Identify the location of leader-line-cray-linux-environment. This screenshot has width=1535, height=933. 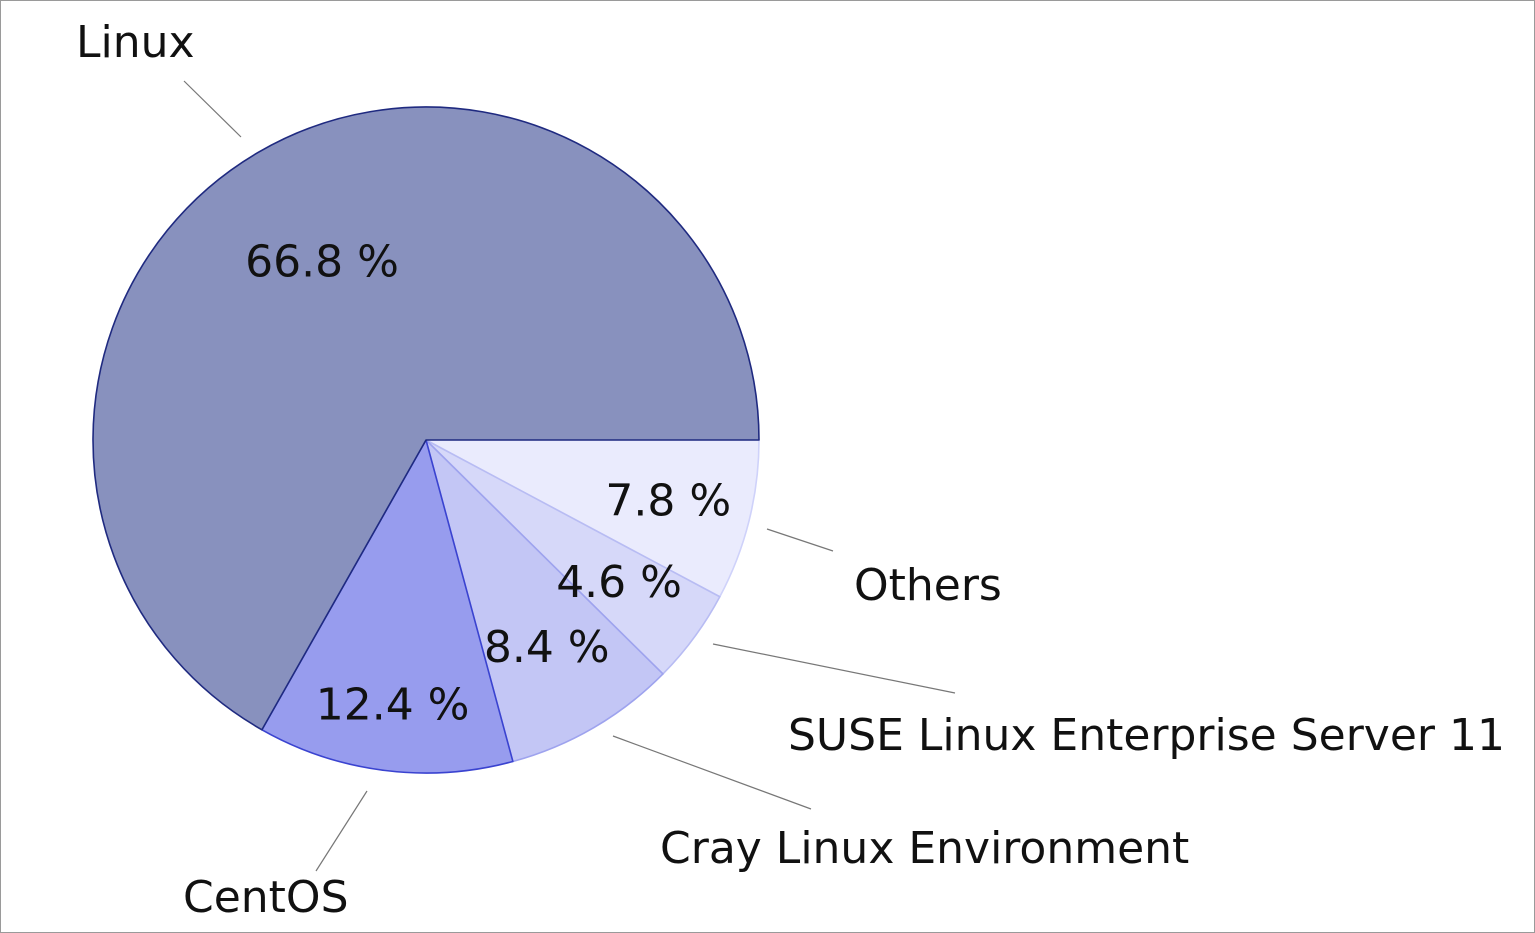
(712, 772).